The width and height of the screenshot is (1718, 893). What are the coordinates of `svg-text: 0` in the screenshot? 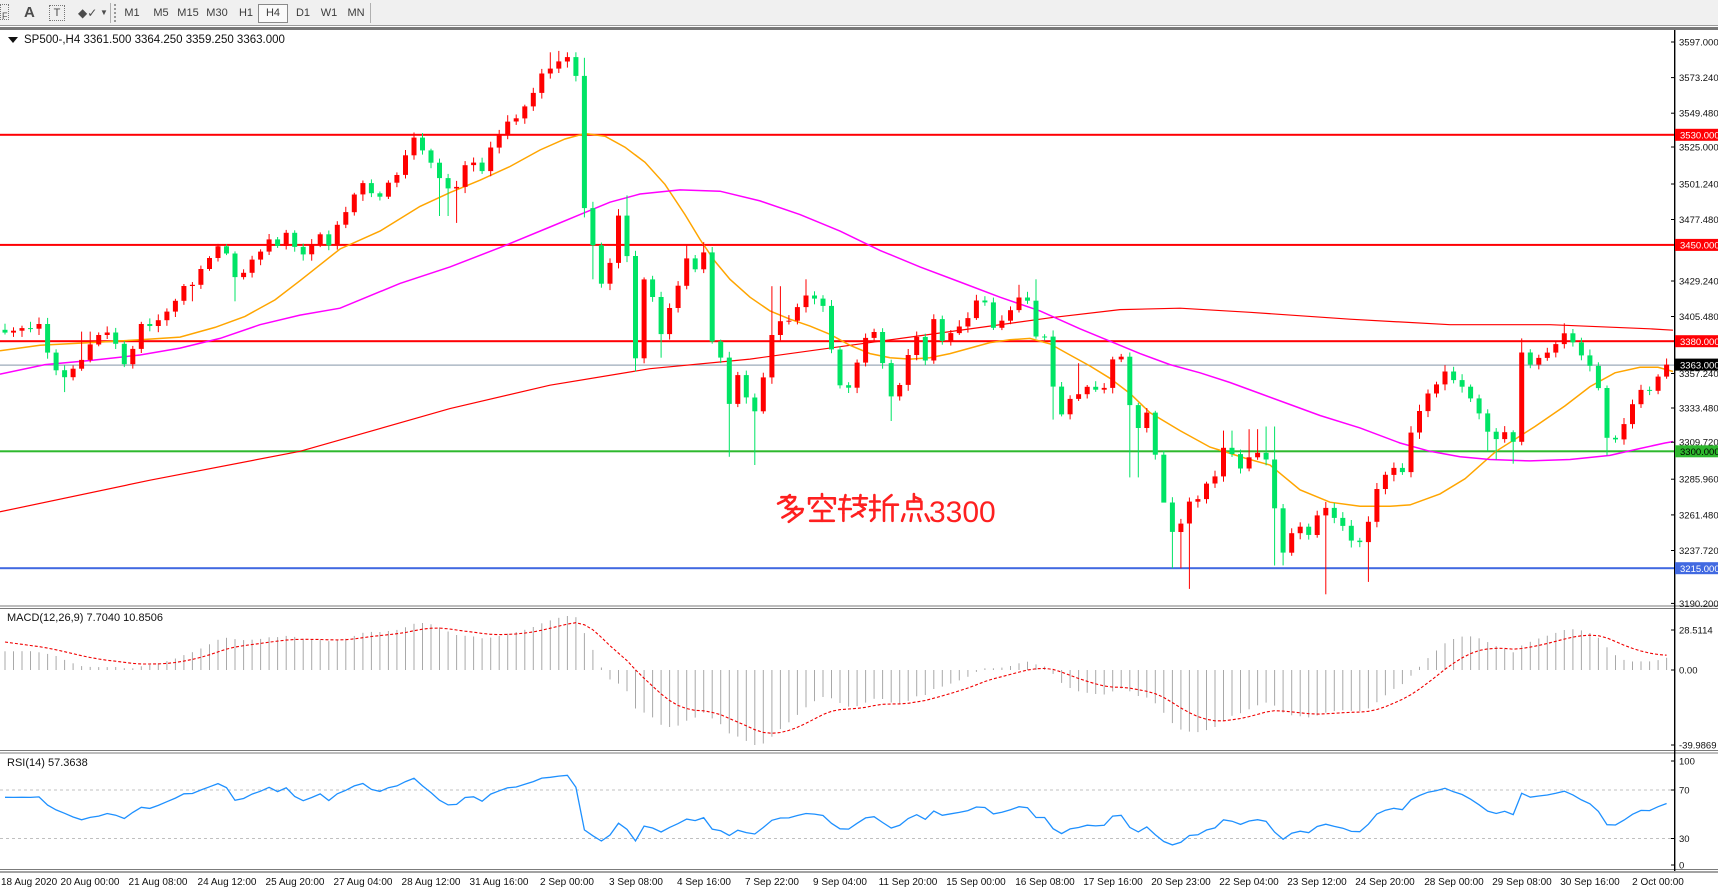 It's located at (1681, 866).